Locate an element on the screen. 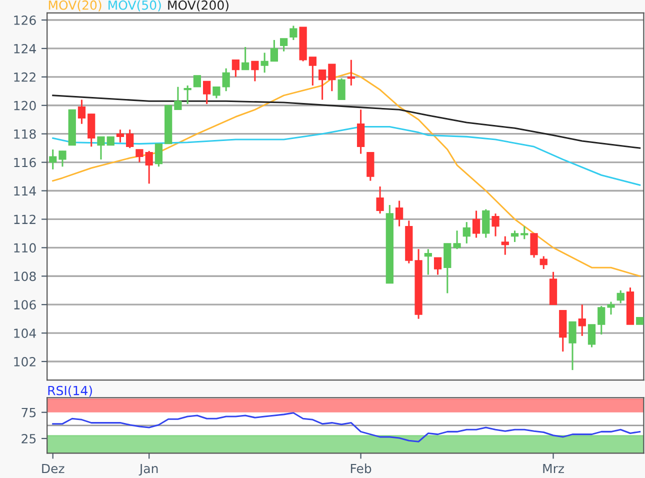 The width and height of the screenshot is (645, 478). y-tick-label: 126 is located at coordinates (25, 20).